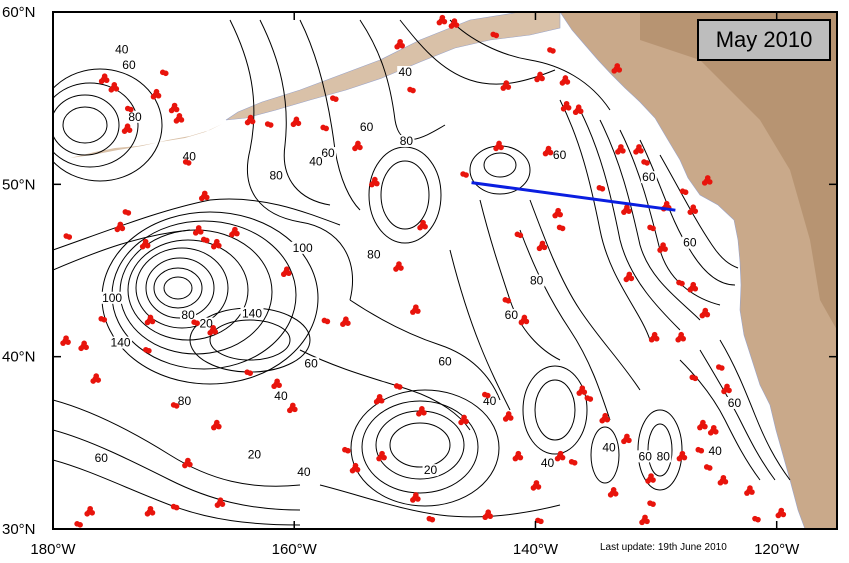 The width and height of the screenshot is (849, 563). I want to click on y-tick-label: 50°N, so click(19, 184).